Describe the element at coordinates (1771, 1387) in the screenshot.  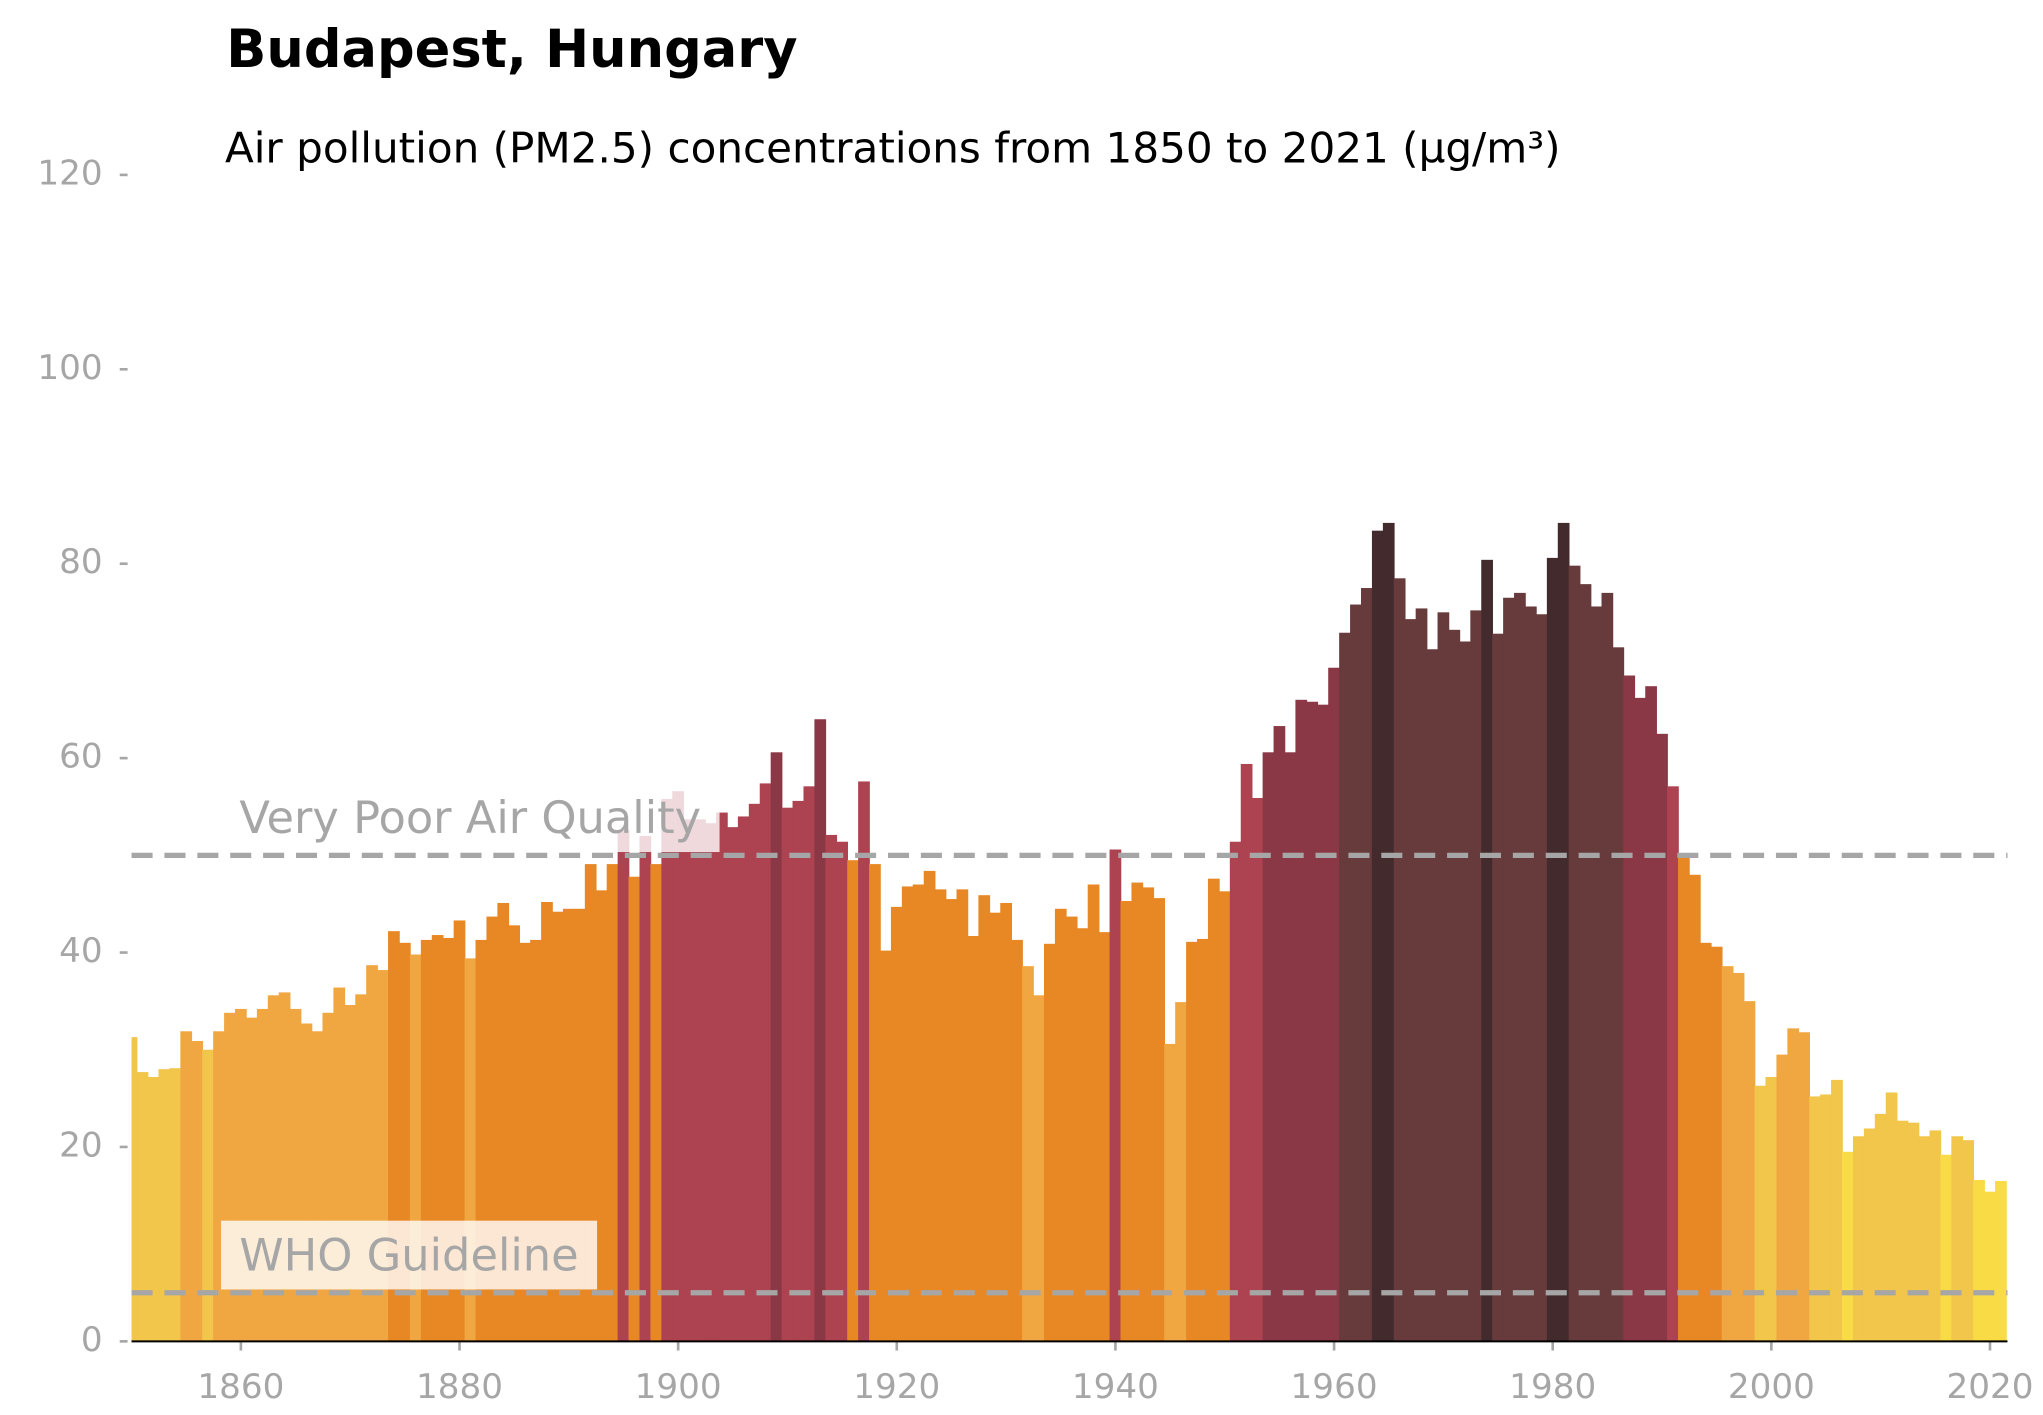
I see `x-tick-label: 2000` at that location.